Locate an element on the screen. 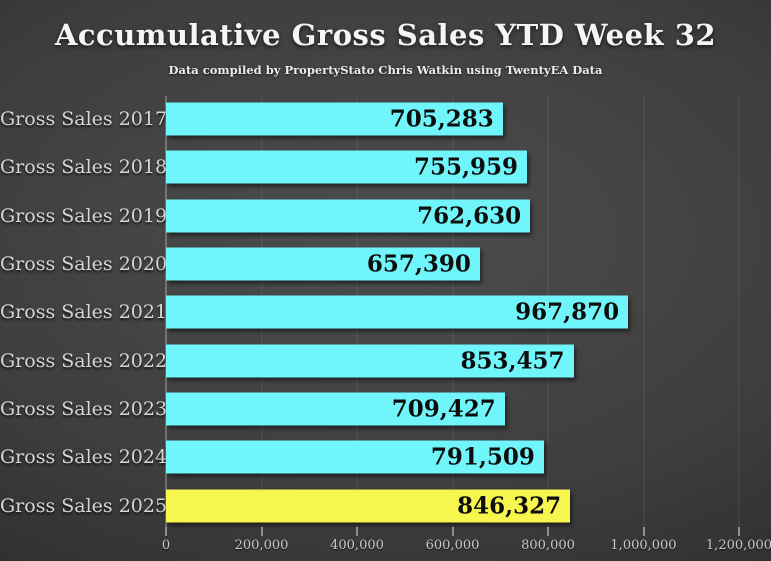  bar-row: Gross Sales 2017 705,283 is located at coordinates (369, 119).